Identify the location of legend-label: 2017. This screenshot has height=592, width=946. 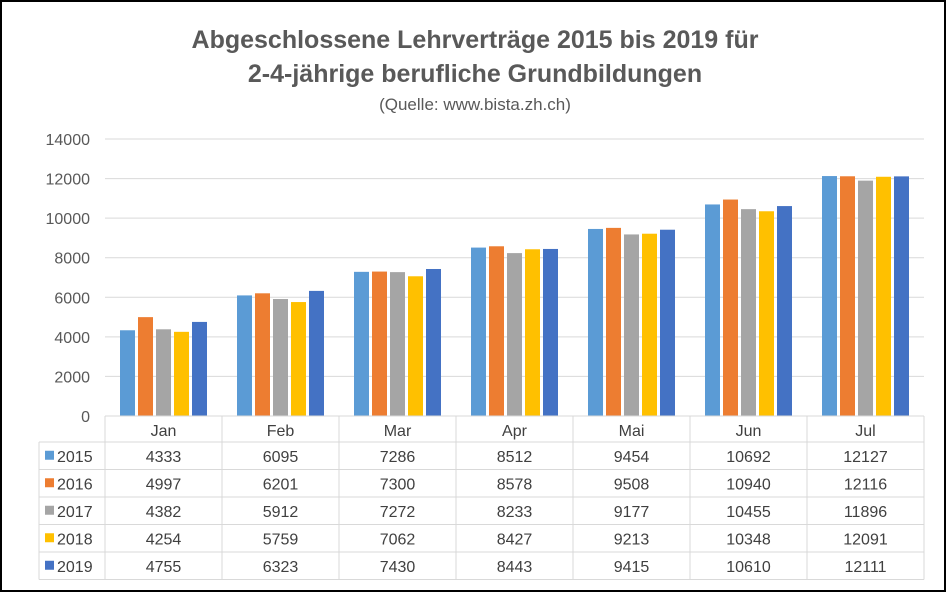
(75, 512).